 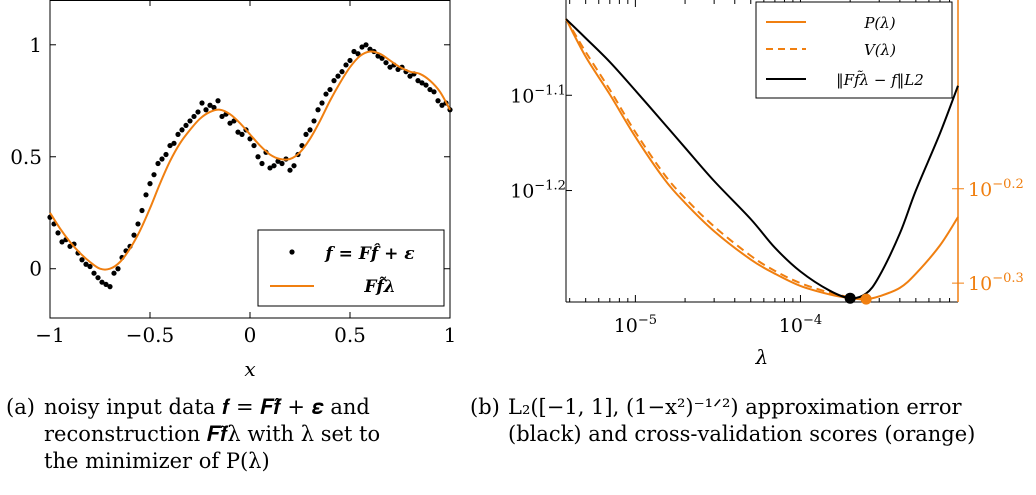 I want to click on caption-a-line-1: noisy input data 𝒇 = 𝑭𝒇̂ + 𝜺 and, so click(x=207, y=407).